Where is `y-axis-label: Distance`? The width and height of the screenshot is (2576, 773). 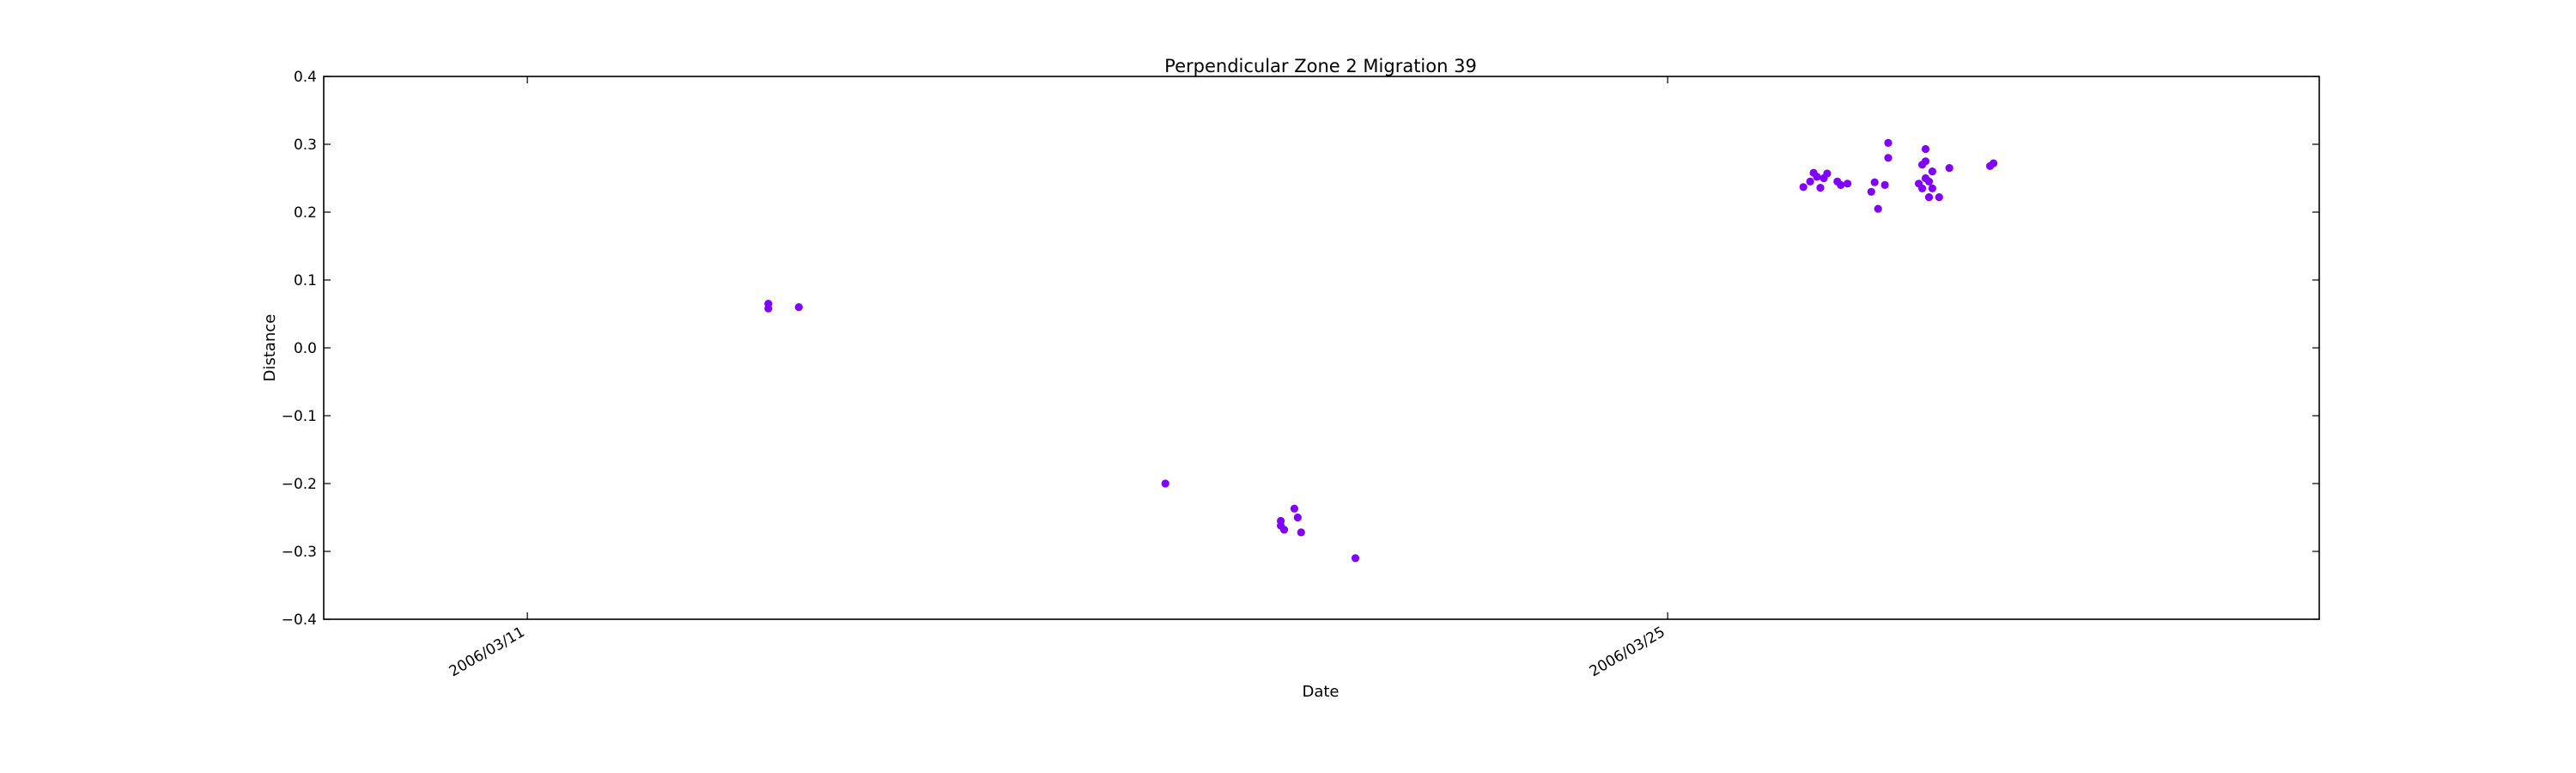 y-axis-label: Distance is located at coordinates (270, 348).